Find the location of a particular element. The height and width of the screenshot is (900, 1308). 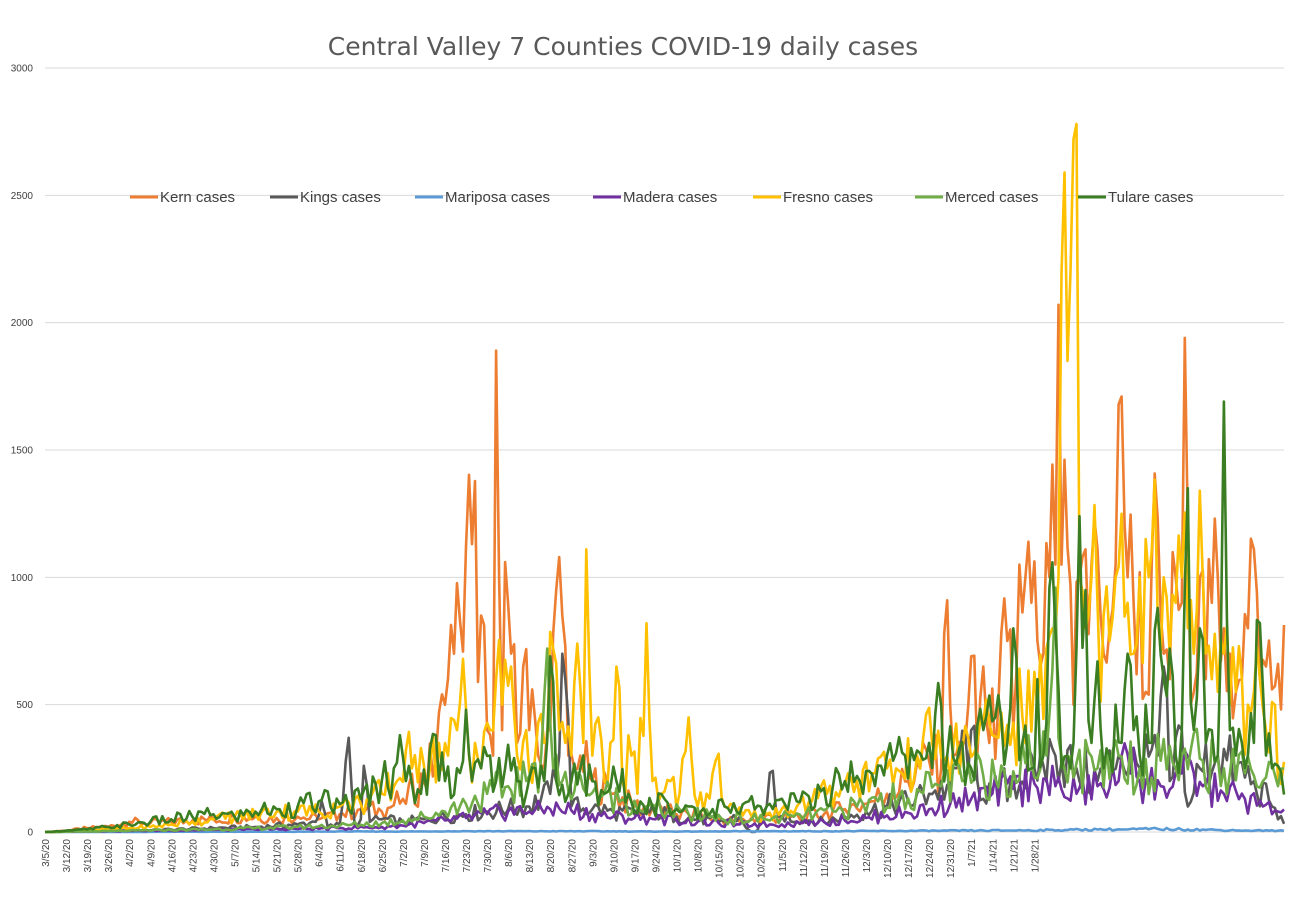

legend-item: Merced cases is located at coordinates (976, 197).